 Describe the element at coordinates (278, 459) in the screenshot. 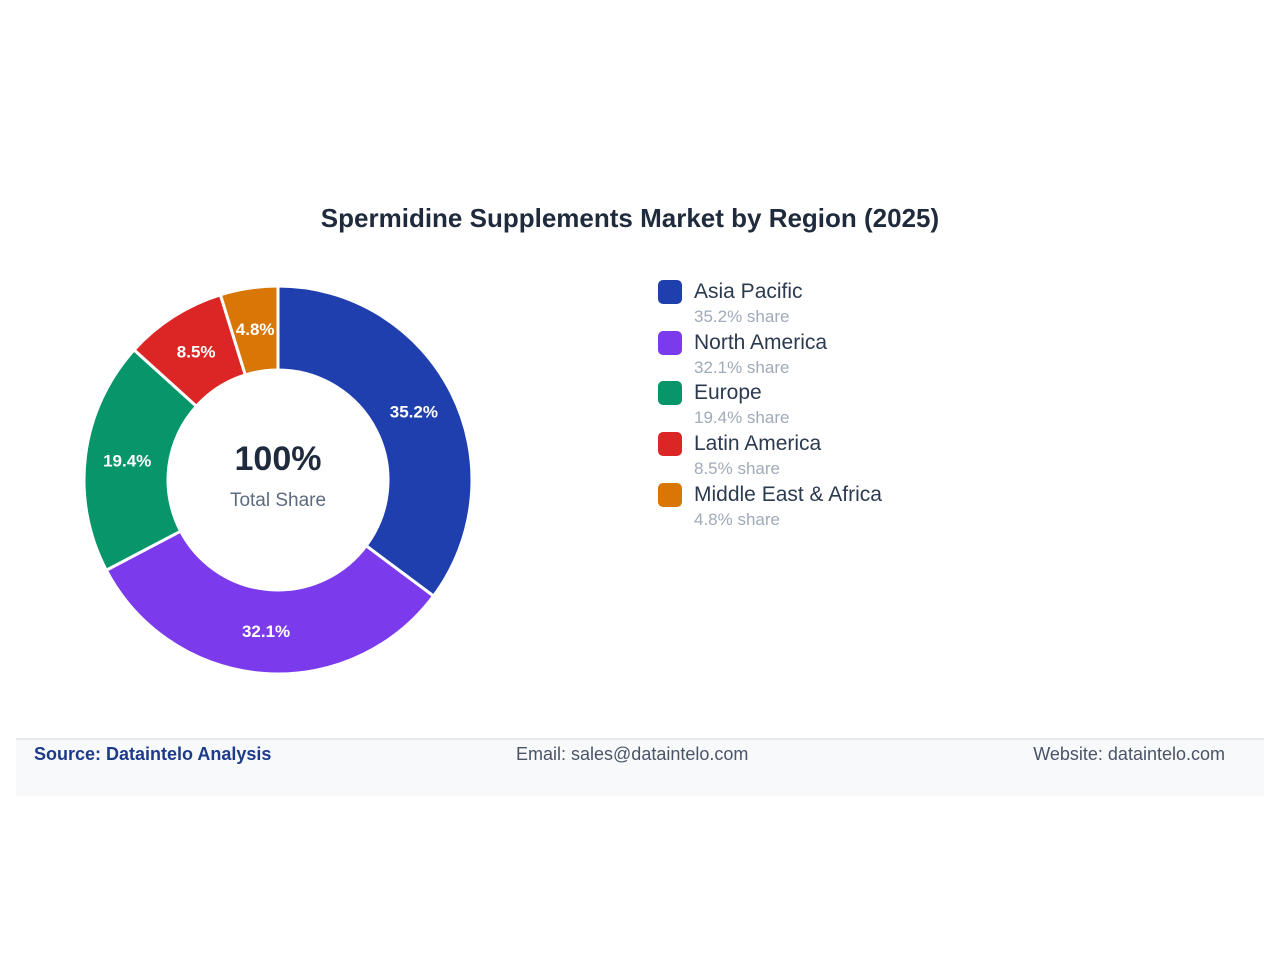

I see `center-total-value: 100%` at that location.